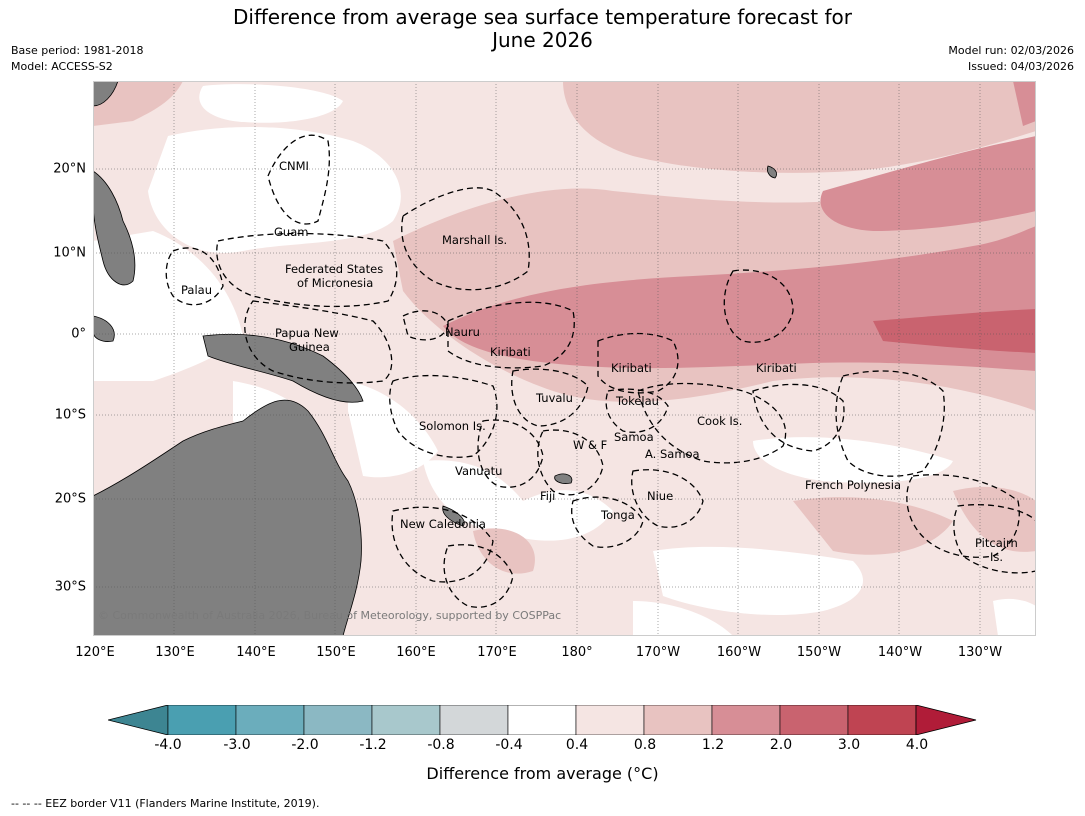  Describe the element at coordinates (305, 745) in the screenshot. I see `cbar-tick-2: -2.0` at that location.